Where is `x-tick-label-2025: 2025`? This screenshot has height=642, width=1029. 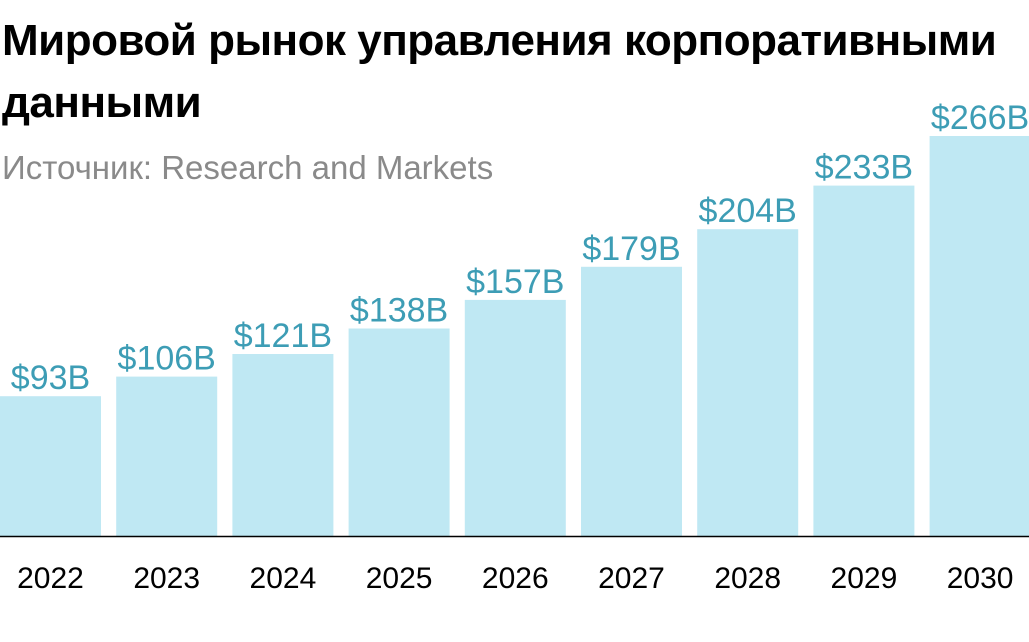
x-tick-label-2025: 2025 is located at coordinates (399, 578).